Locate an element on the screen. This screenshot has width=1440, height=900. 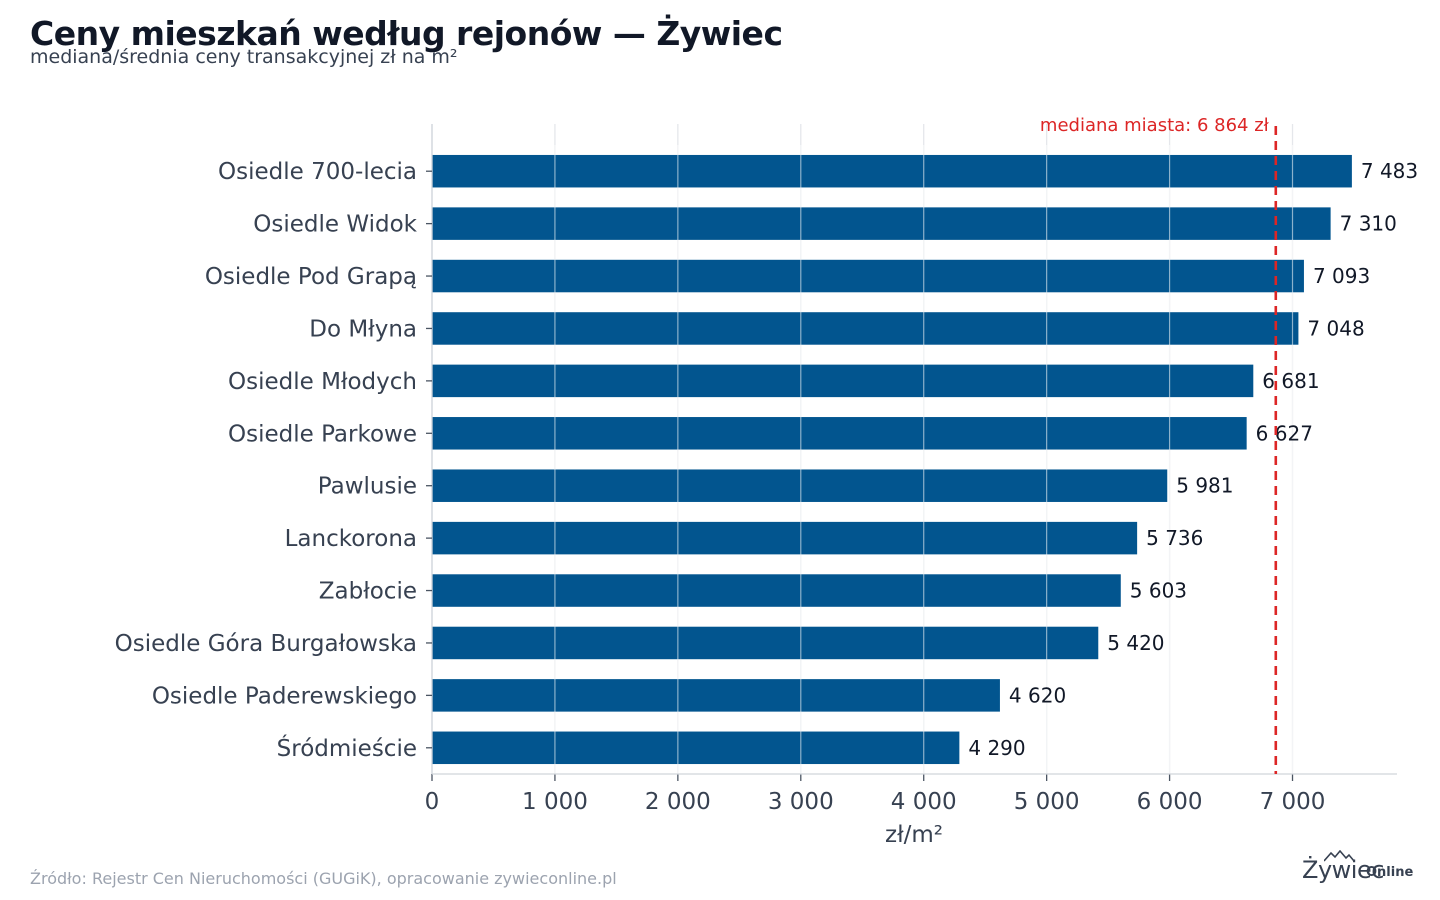
x-tick-label: 5 000 is located at coordinates (1047, 802).